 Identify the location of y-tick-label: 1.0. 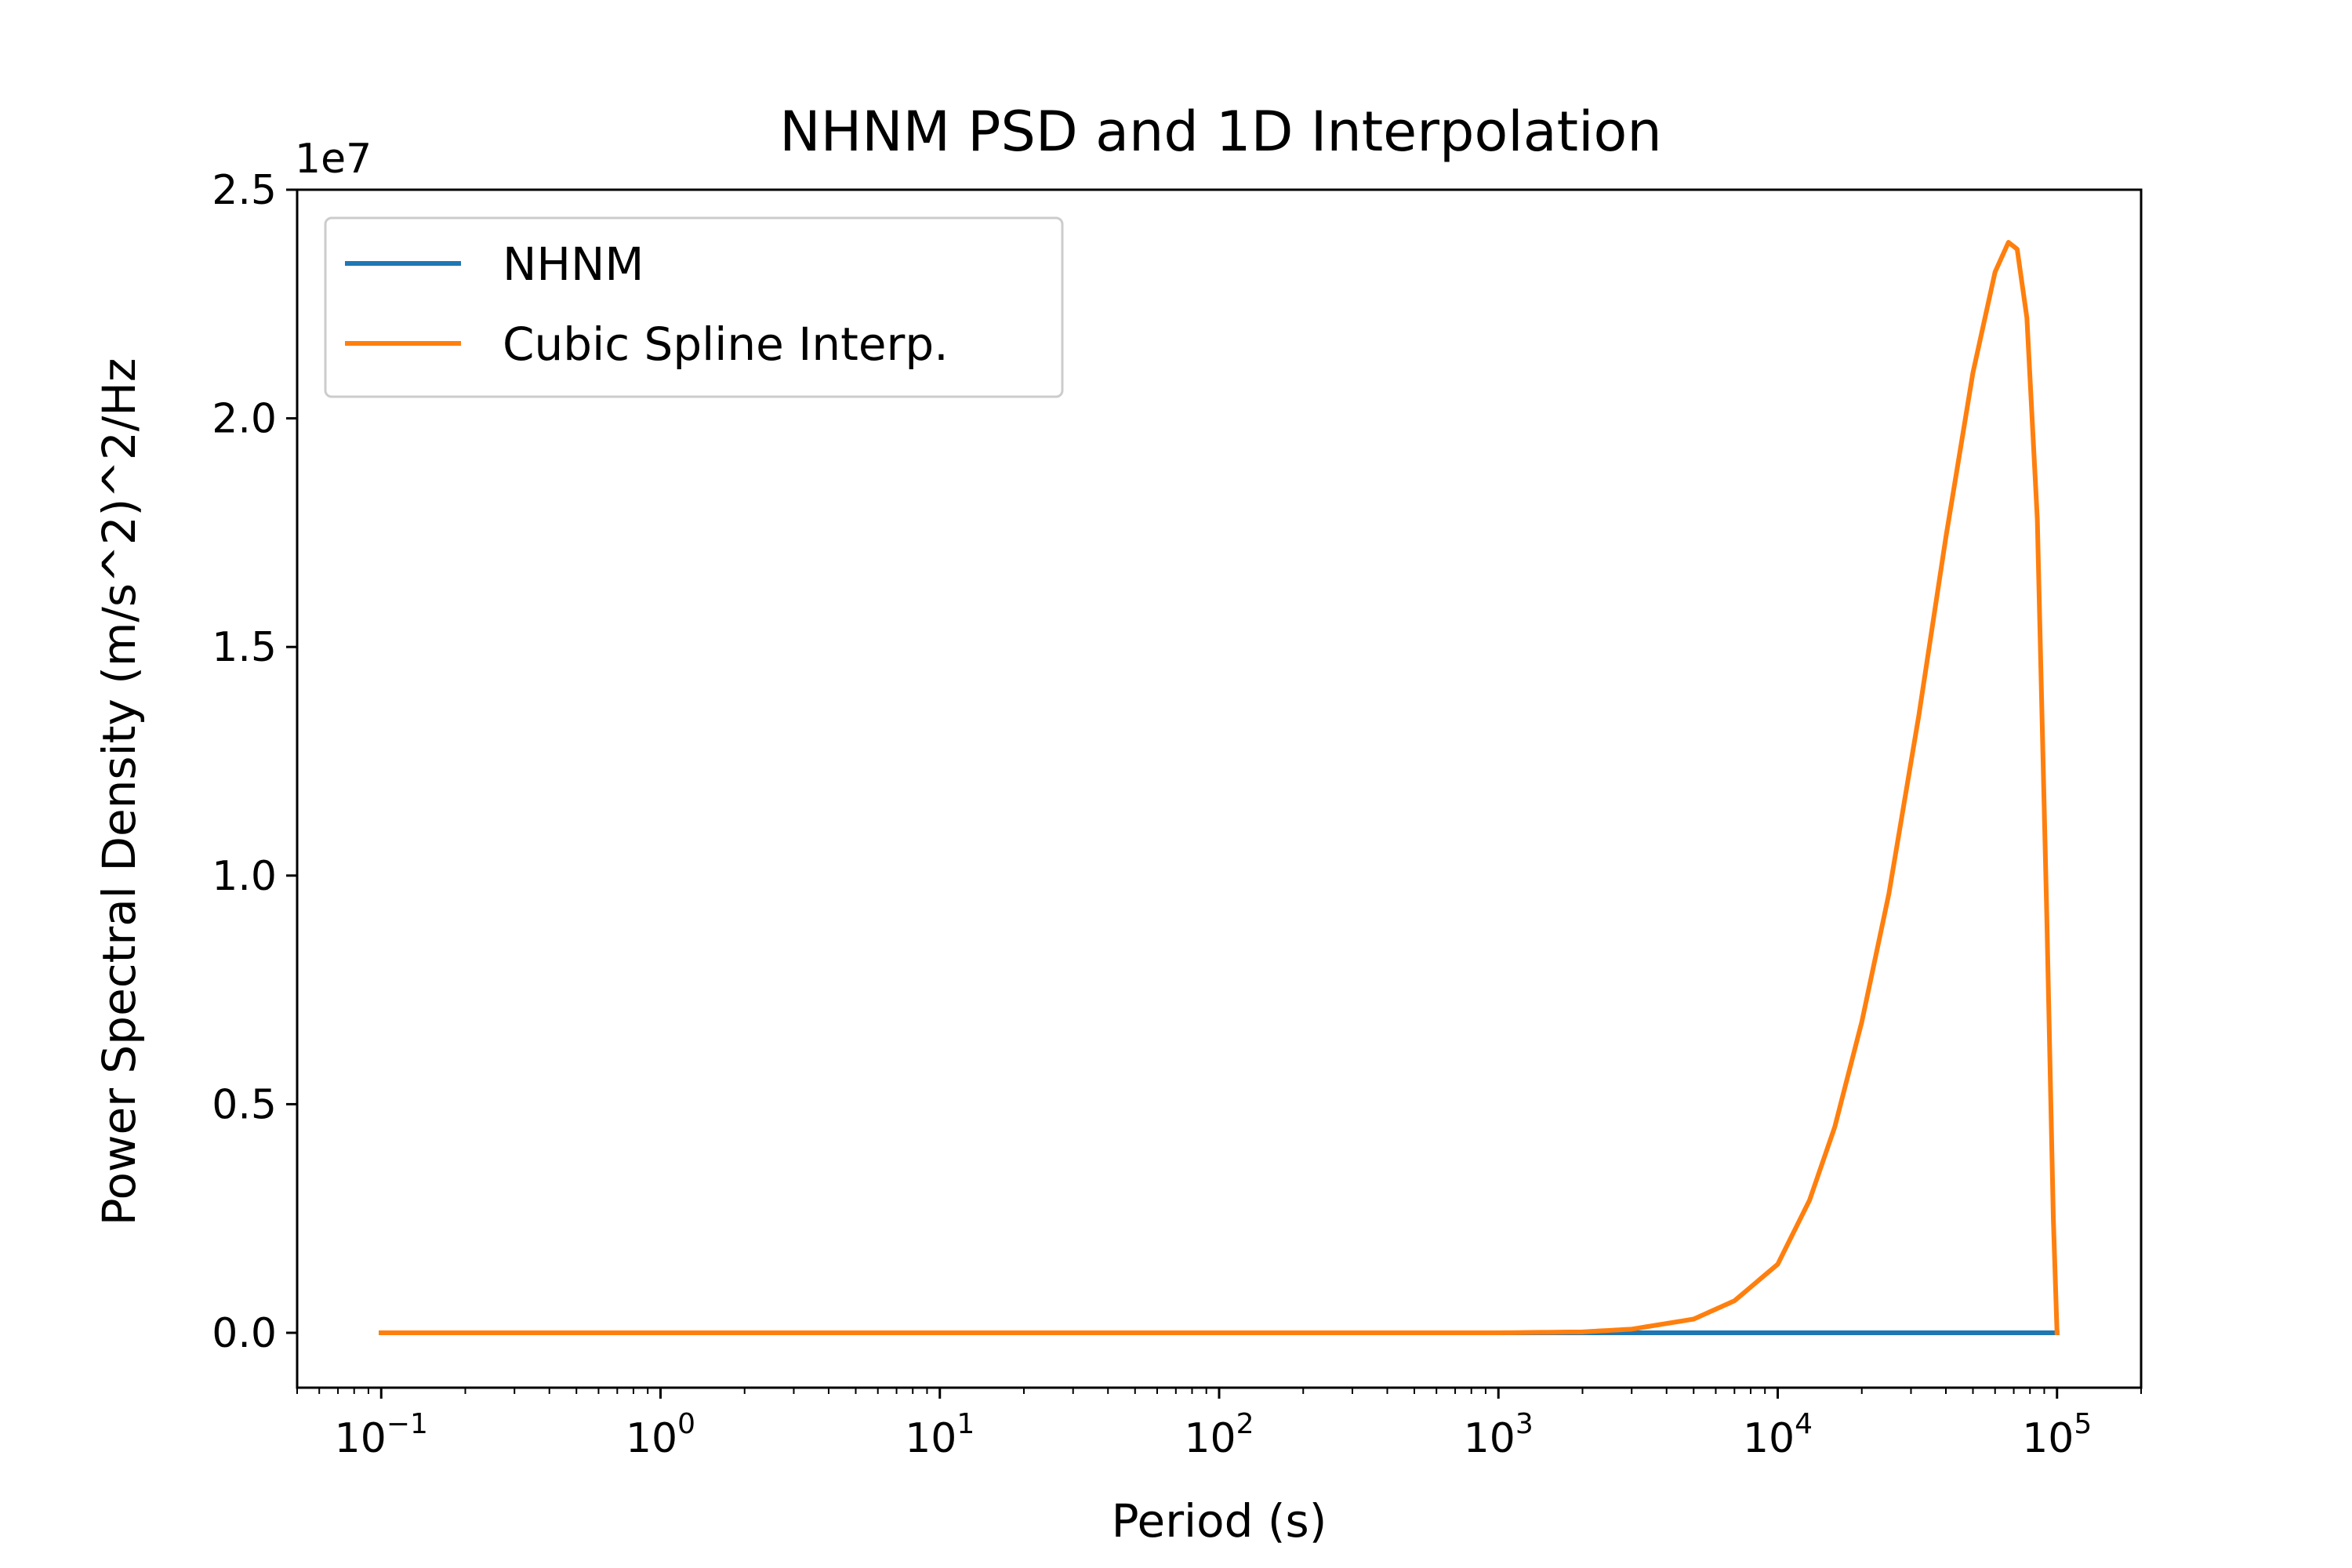
(244, 877).